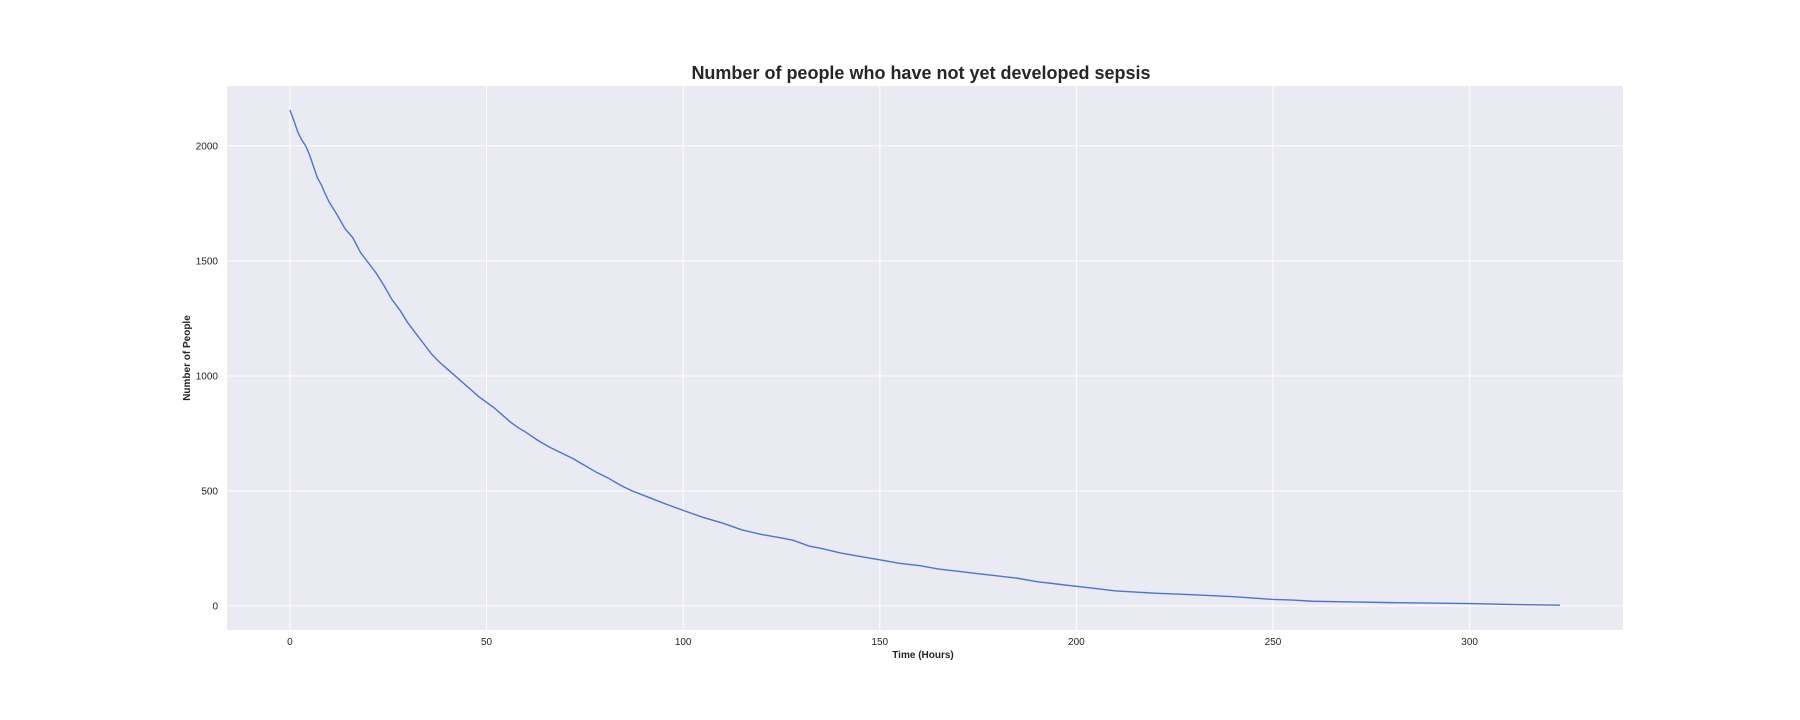 The height and width of the screenshot is (720, 1800). I want to click on y-tick-label: 0, so click(215, 606).